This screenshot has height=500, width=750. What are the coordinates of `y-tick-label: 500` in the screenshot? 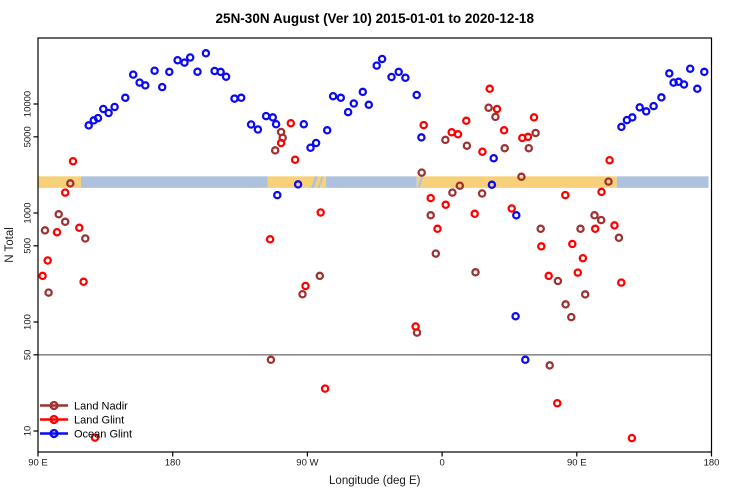 It's located at (28, 246).